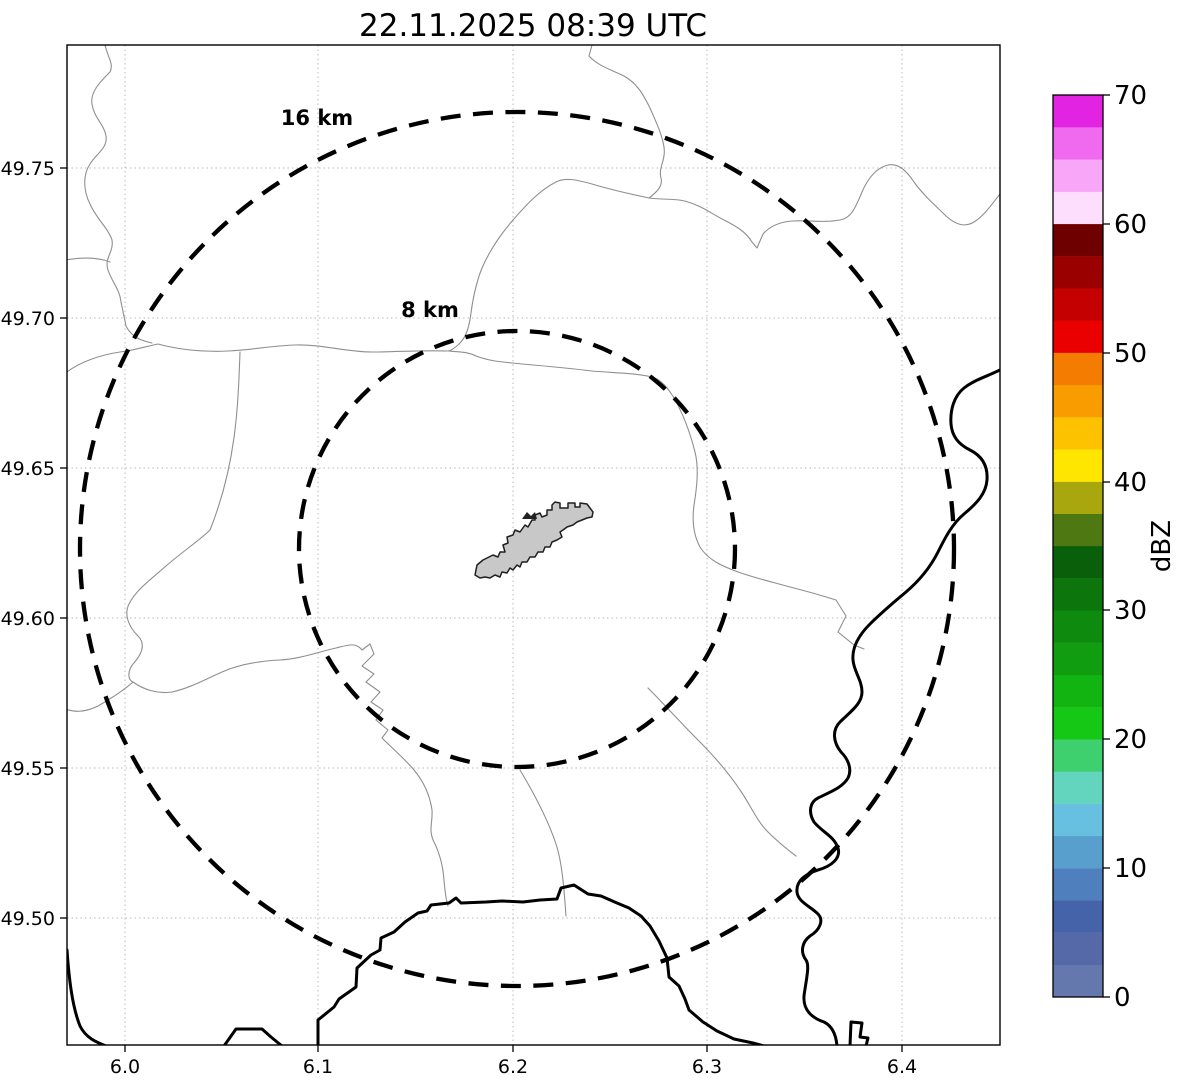 This screenshot has width=1188, height=1084. What do you see at coordinates (1130, 869) in the screenshot?
I see `colorbar-tick-label: 10` at bounding box center [1130, 869].